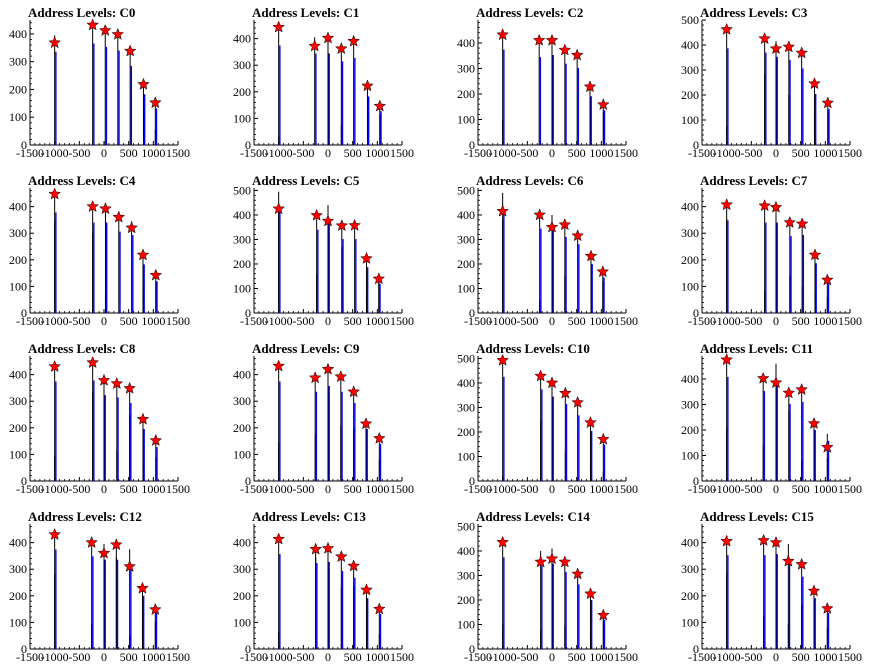  What do you see at coordinates (533, 516) in the screenshot?
I see `chart-title: Address Levels: C14` at bounding box center [533, 516].